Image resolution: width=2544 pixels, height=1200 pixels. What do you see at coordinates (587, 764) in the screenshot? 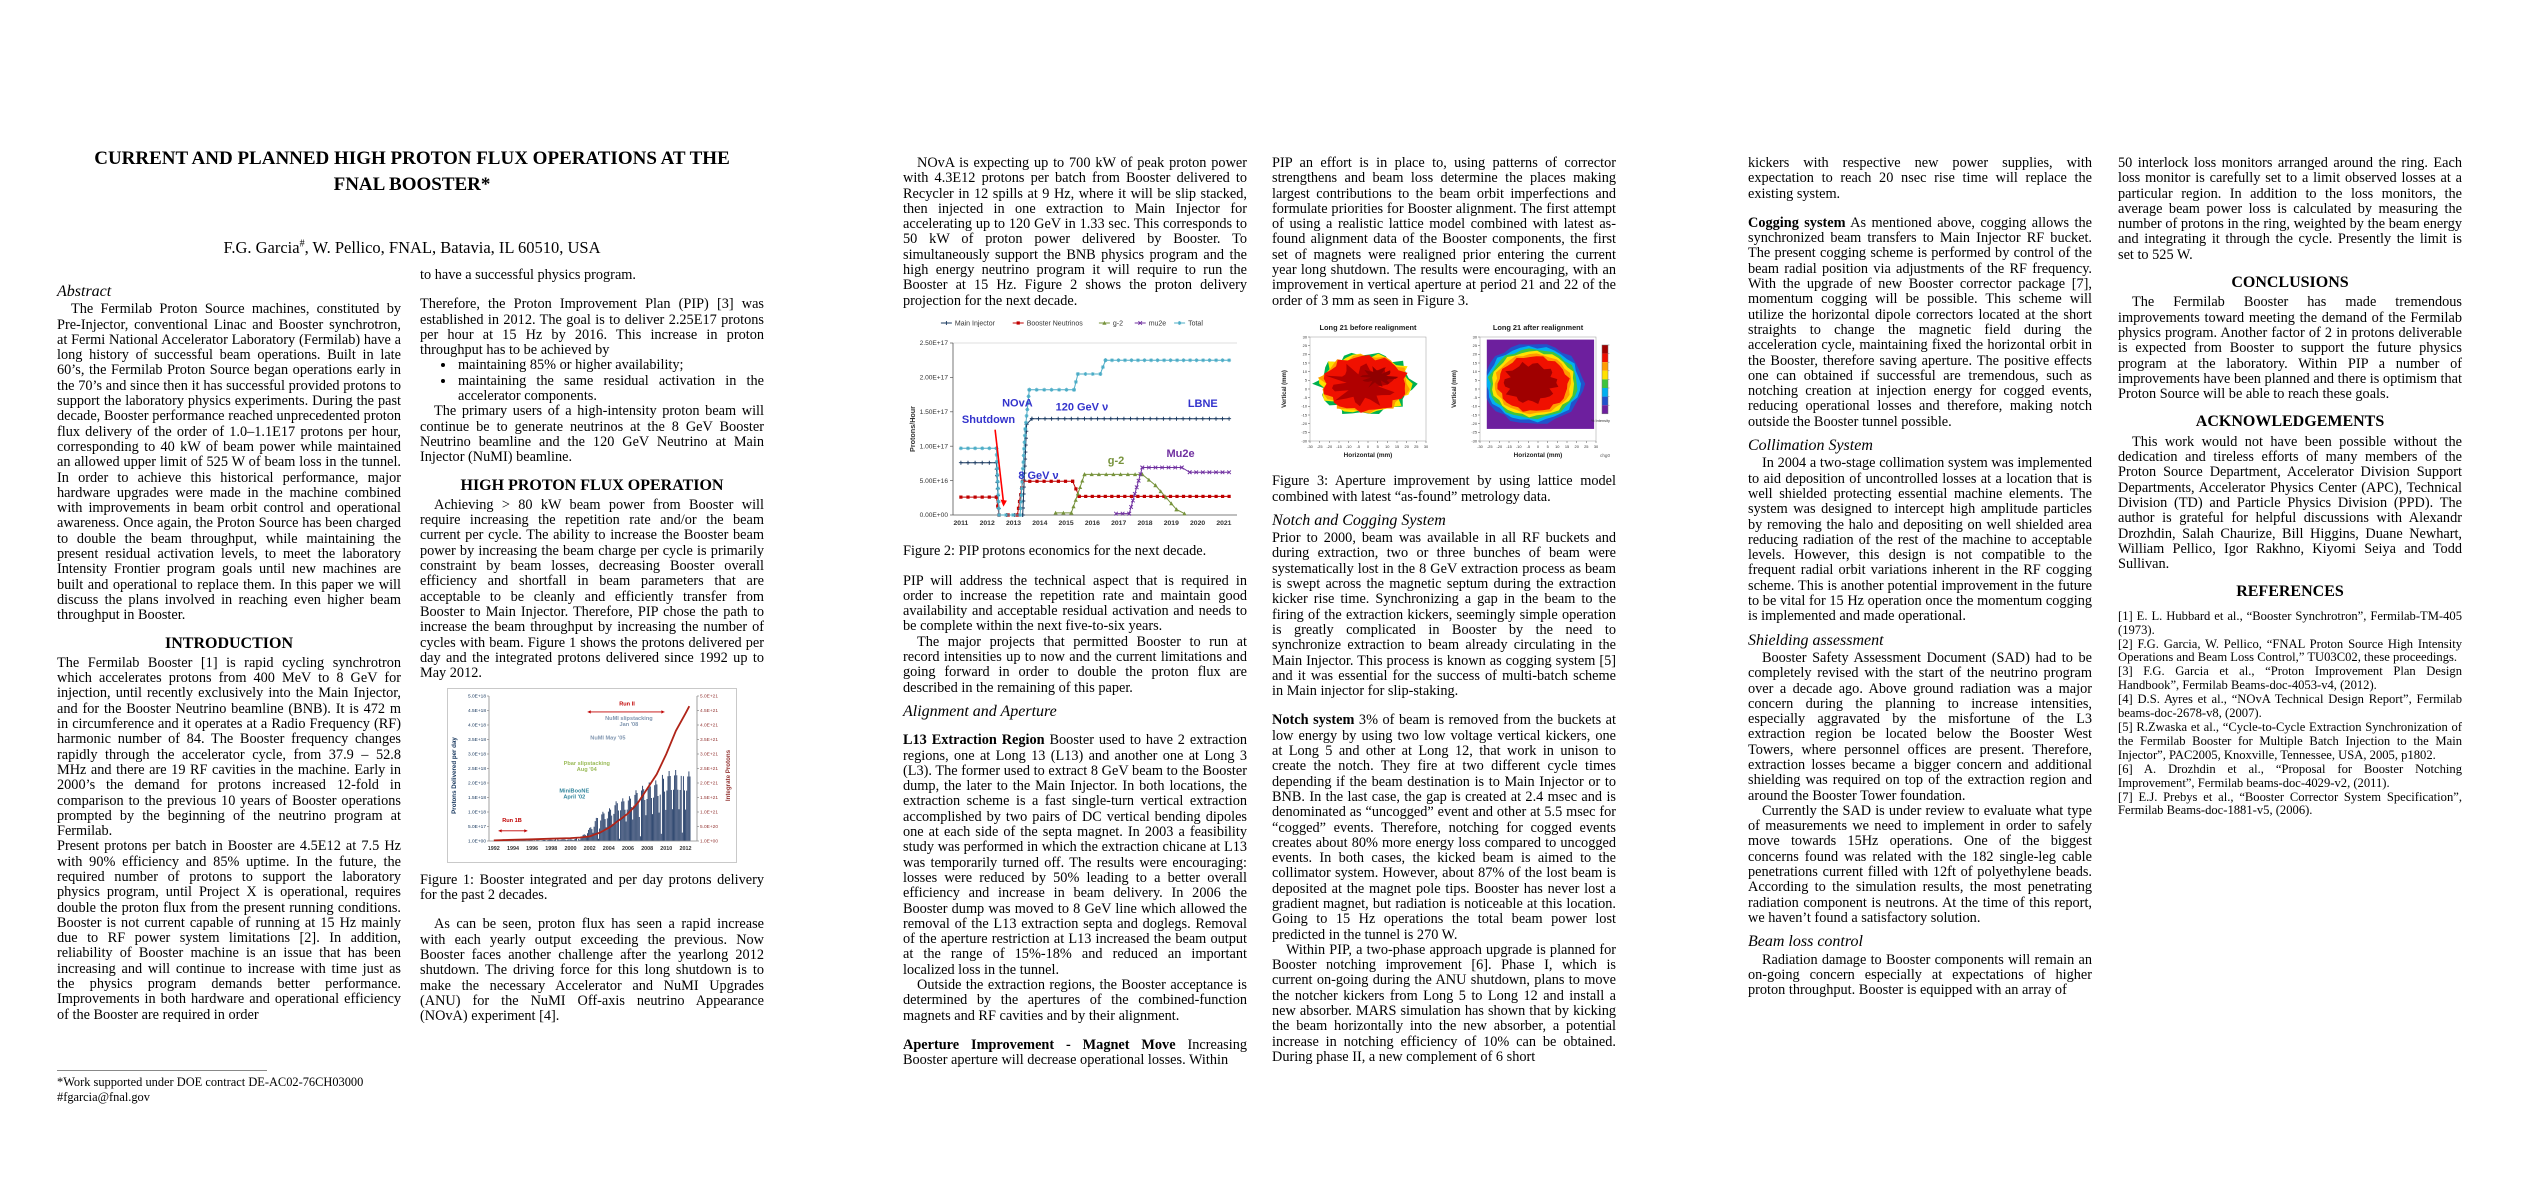
I see `svg-text: Pbar slipstacking` at bounding box center [587, 764].